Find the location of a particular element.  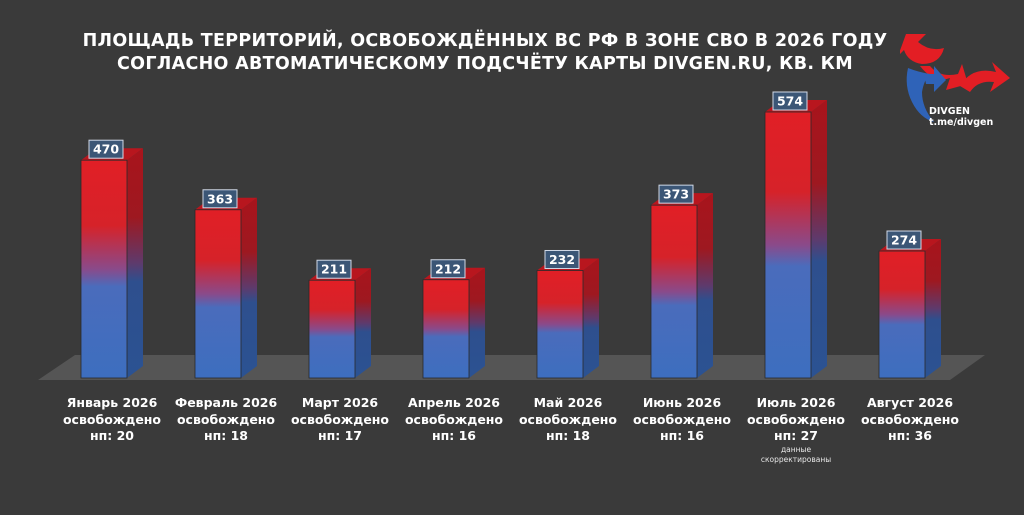

divgen-arrows-logo-icon is located at coordinates (955, 78).